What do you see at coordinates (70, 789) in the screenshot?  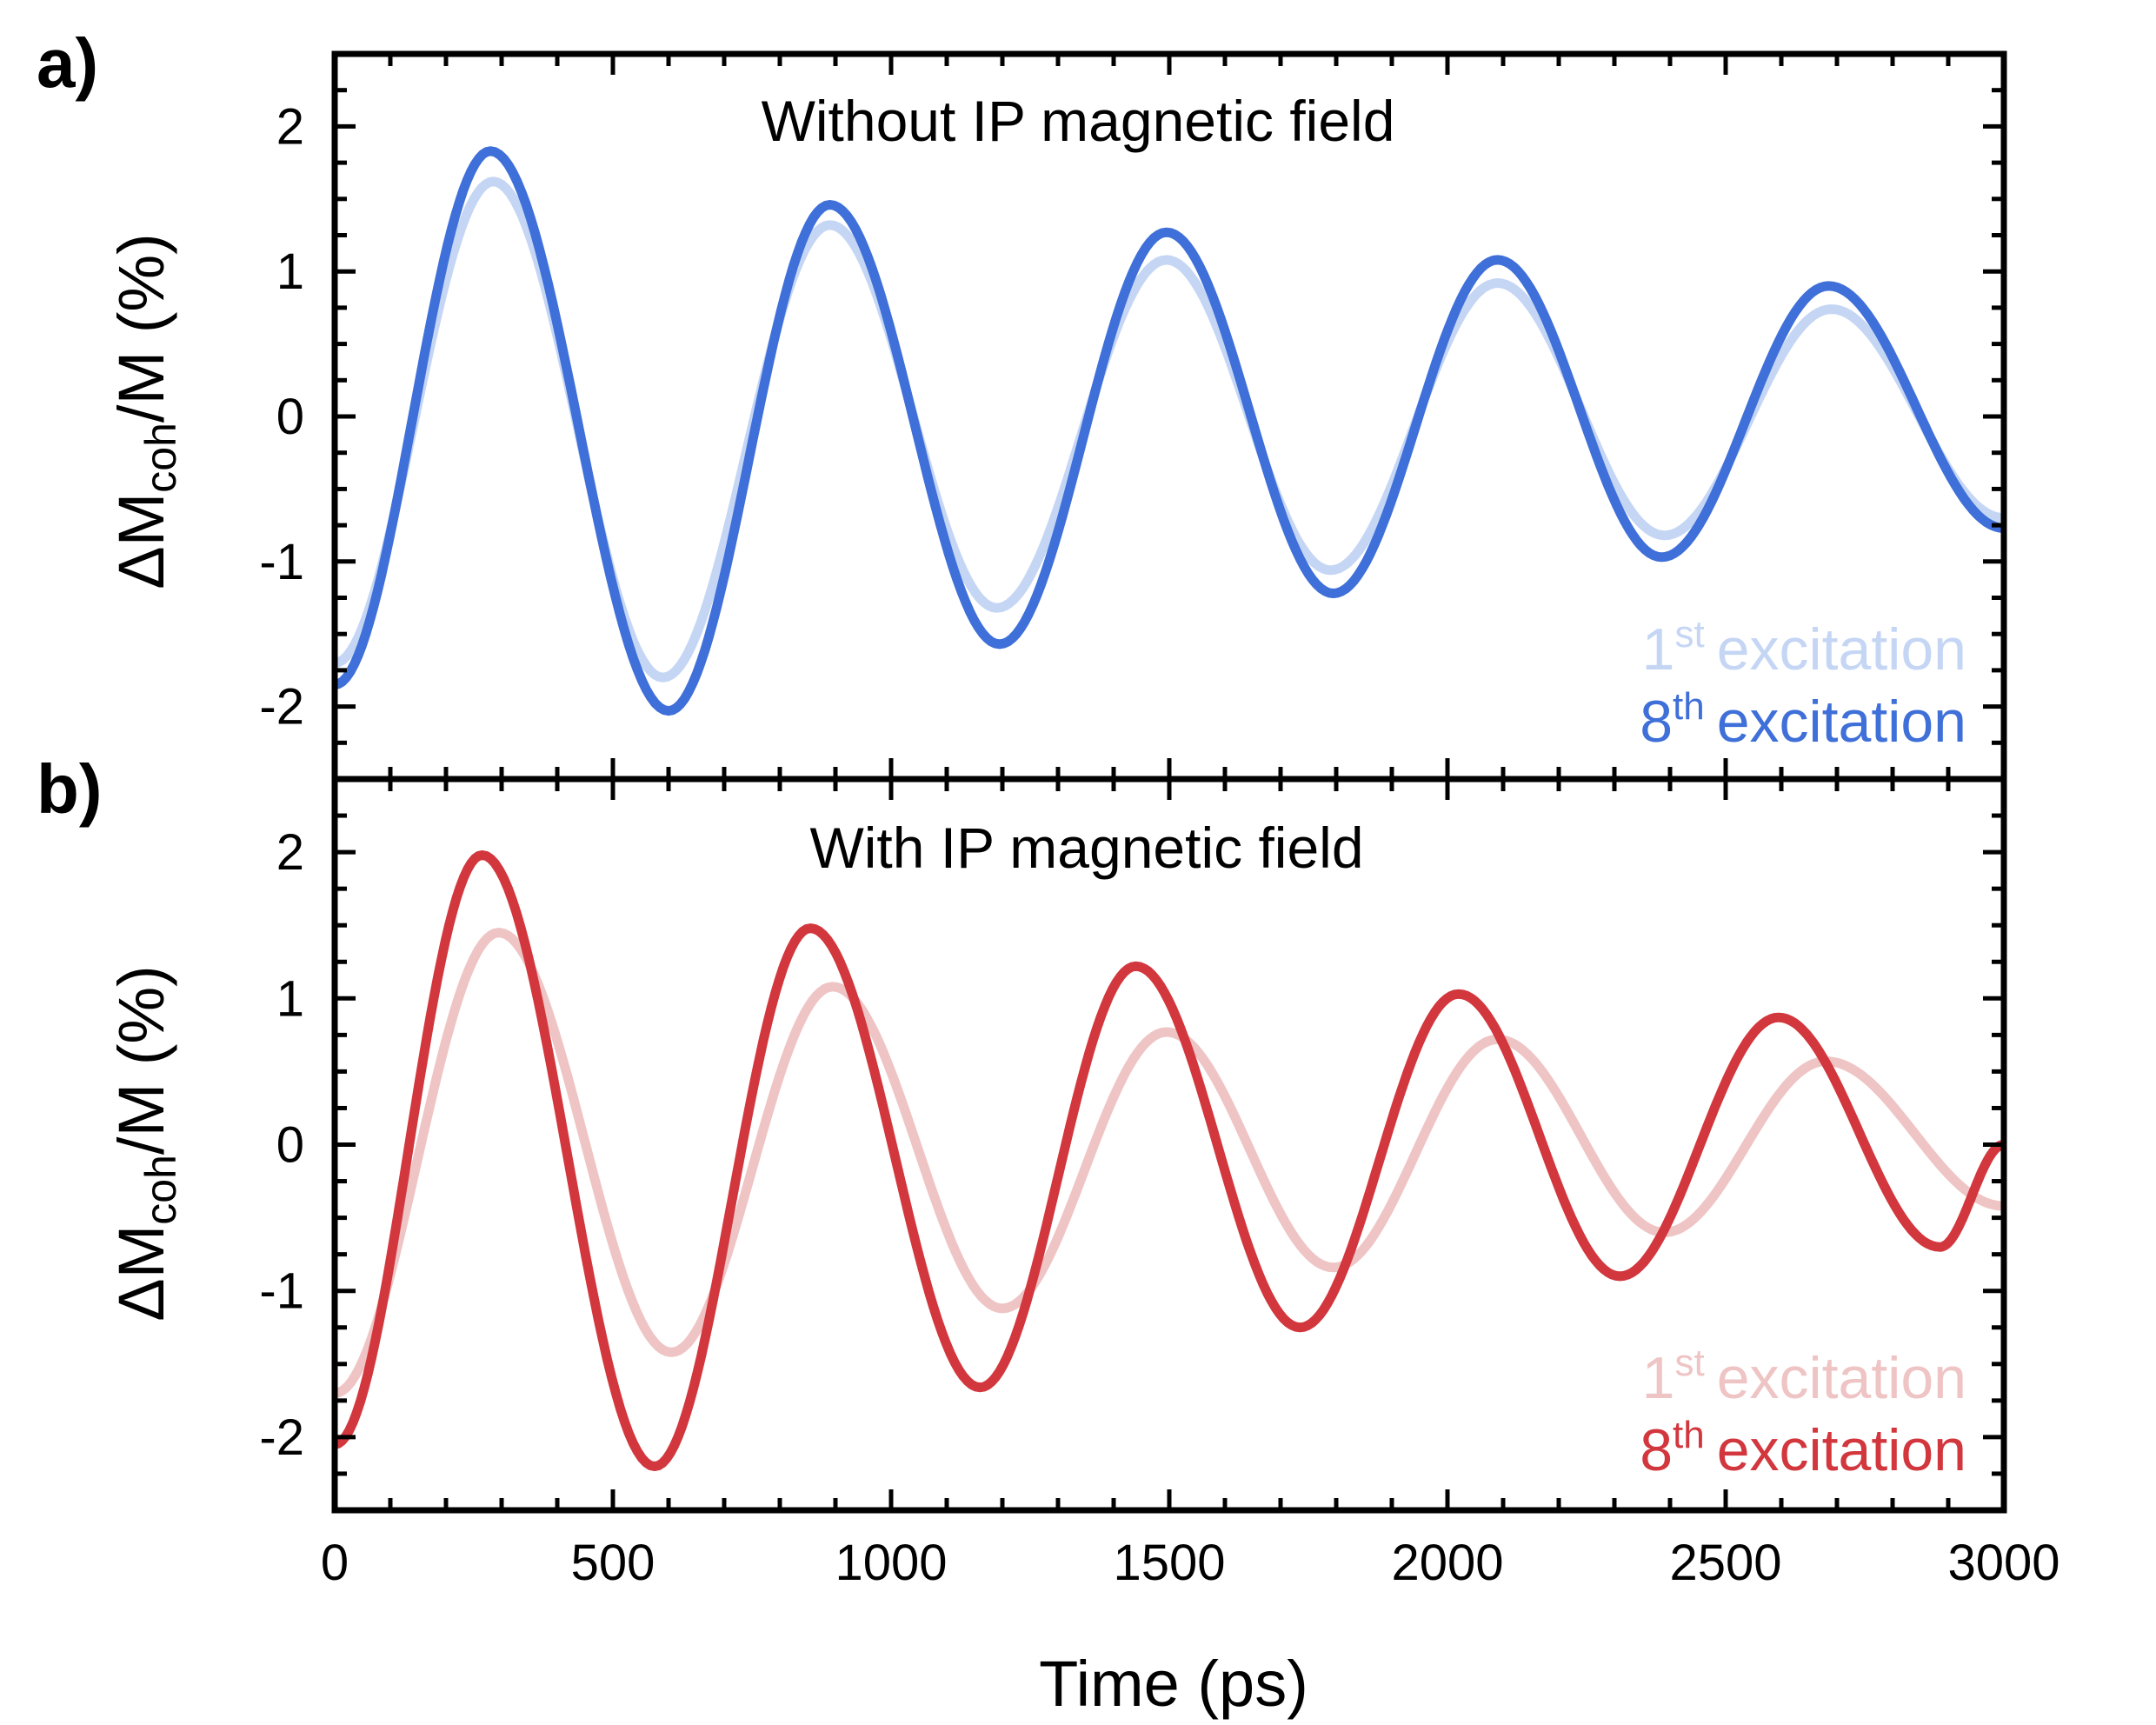 I see `panel-b-label: b)` at bounding box center [70, 789].